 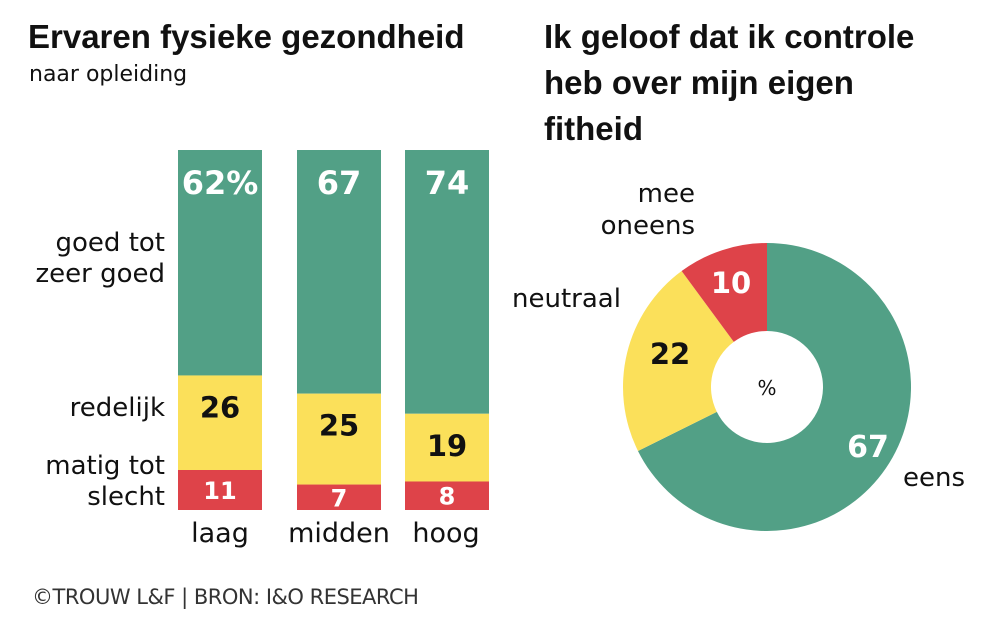 What do you see at coordinates (246, 36) in the screenshot?
I see `left-chart-title: Ervaren fysieke gezondheid` at bounding box center [246, 36].